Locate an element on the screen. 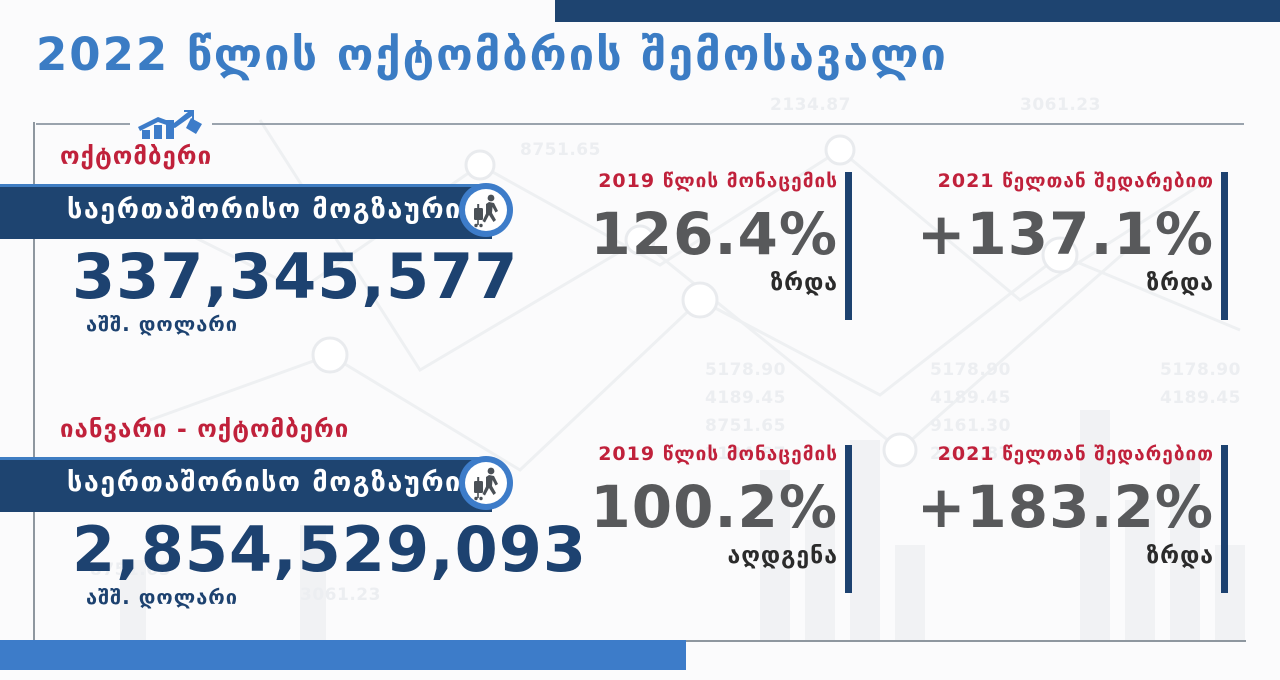 The width and height of the screenshot is (1280, 680). top-accent-bar is located at coordinates (917, 11).